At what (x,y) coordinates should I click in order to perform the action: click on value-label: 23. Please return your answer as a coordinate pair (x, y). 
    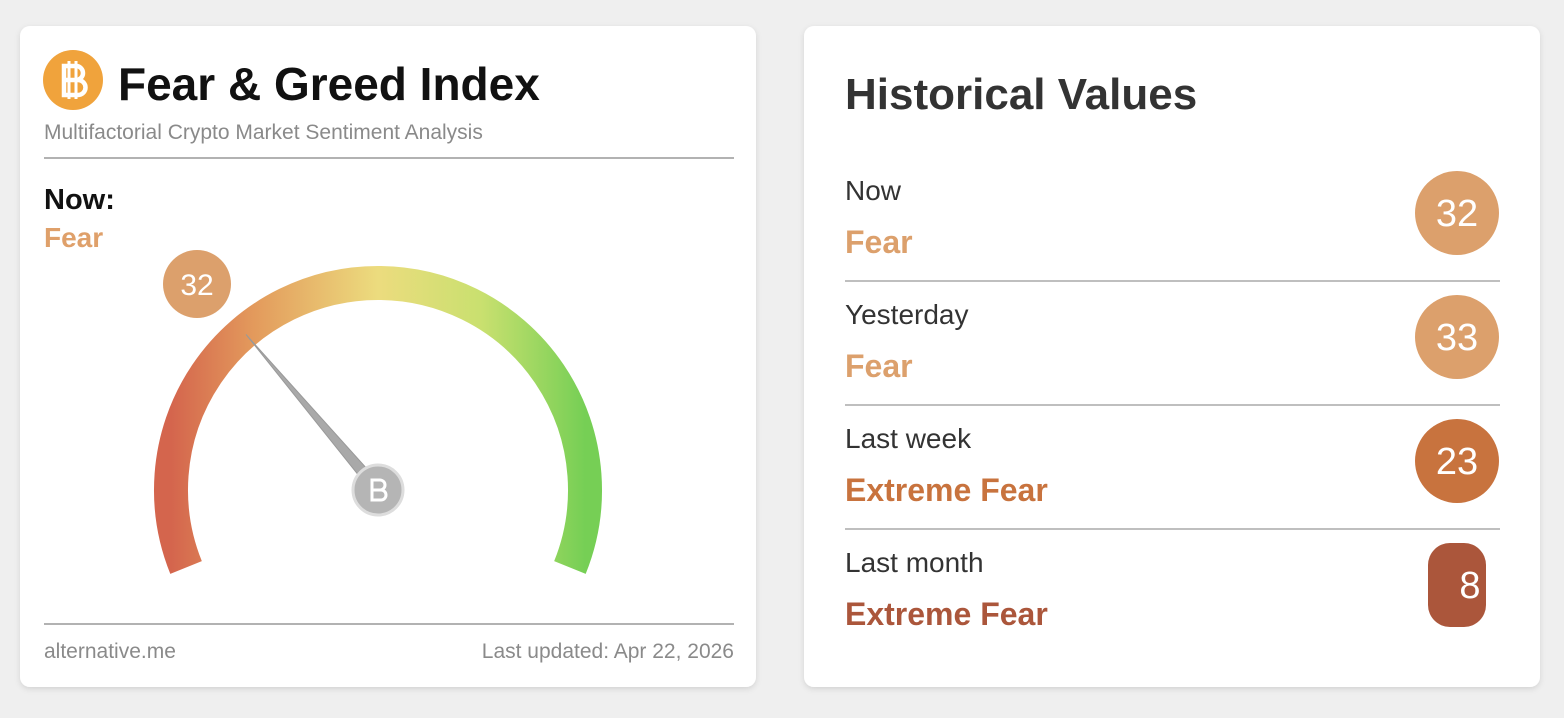
    Looking at the image, I should click on (1457, 462).